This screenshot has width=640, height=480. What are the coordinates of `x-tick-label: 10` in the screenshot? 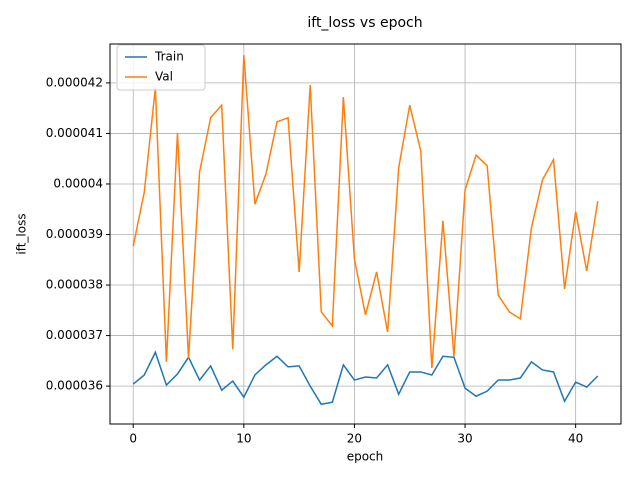 It's located at (243, 439).